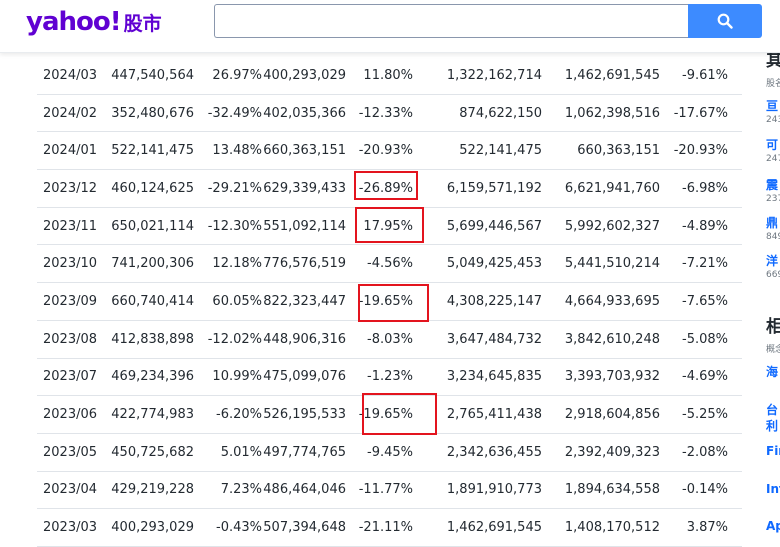 The width and height of the screenshot is (780, 547). I want to click on last-year-revenue-cell: 497,774,765, so click(304, 452).